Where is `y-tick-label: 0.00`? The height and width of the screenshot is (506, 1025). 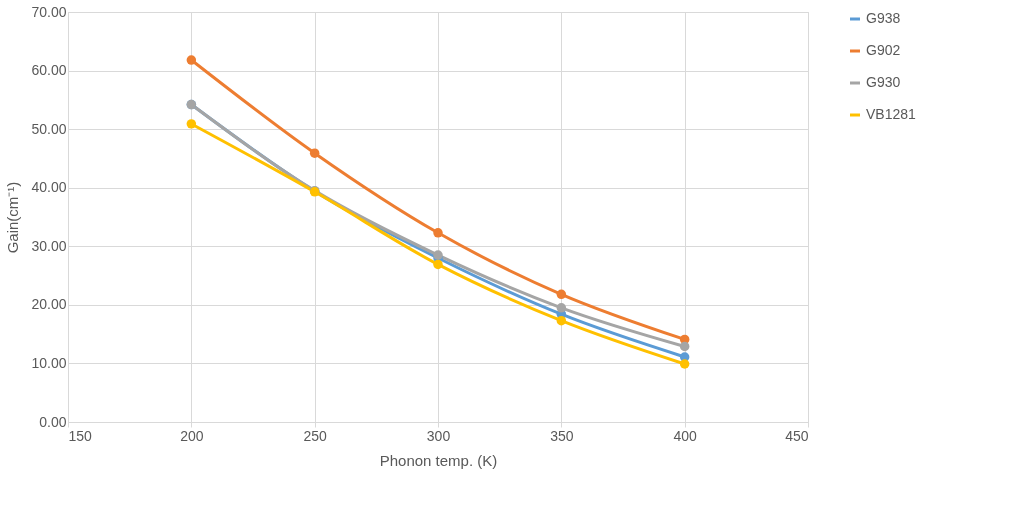
y-tick-label: 0.00 is located at coordinates (53, 421).